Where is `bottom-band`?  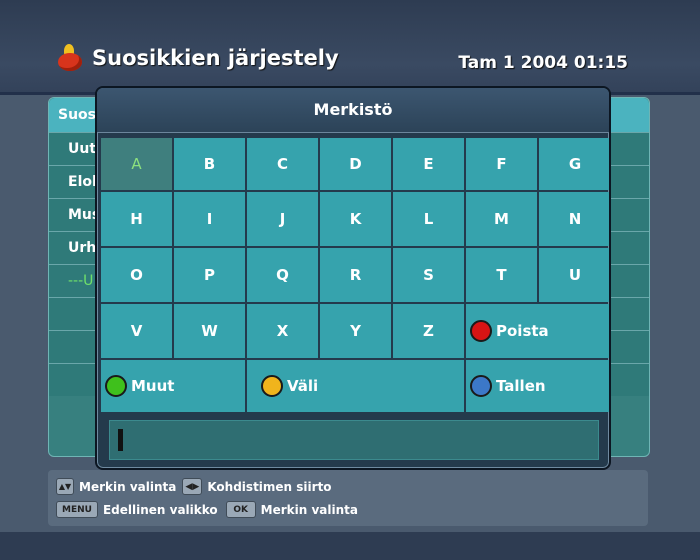 bottom-band is located at coordinates (350, 546).